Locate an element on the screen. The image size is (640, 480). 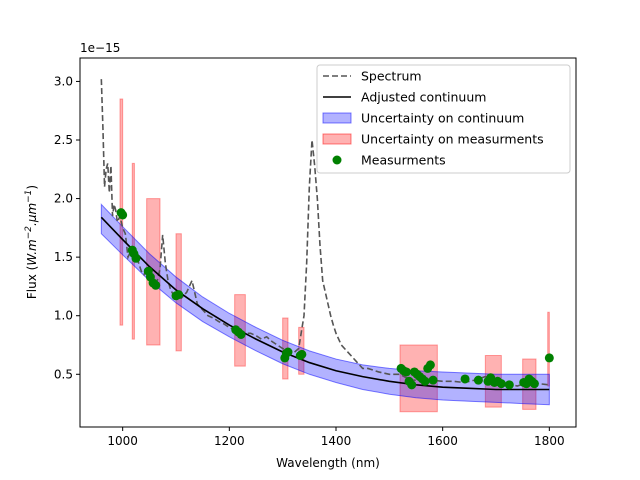
legend-item-4: Measurments is located at coordinates (389, 160).